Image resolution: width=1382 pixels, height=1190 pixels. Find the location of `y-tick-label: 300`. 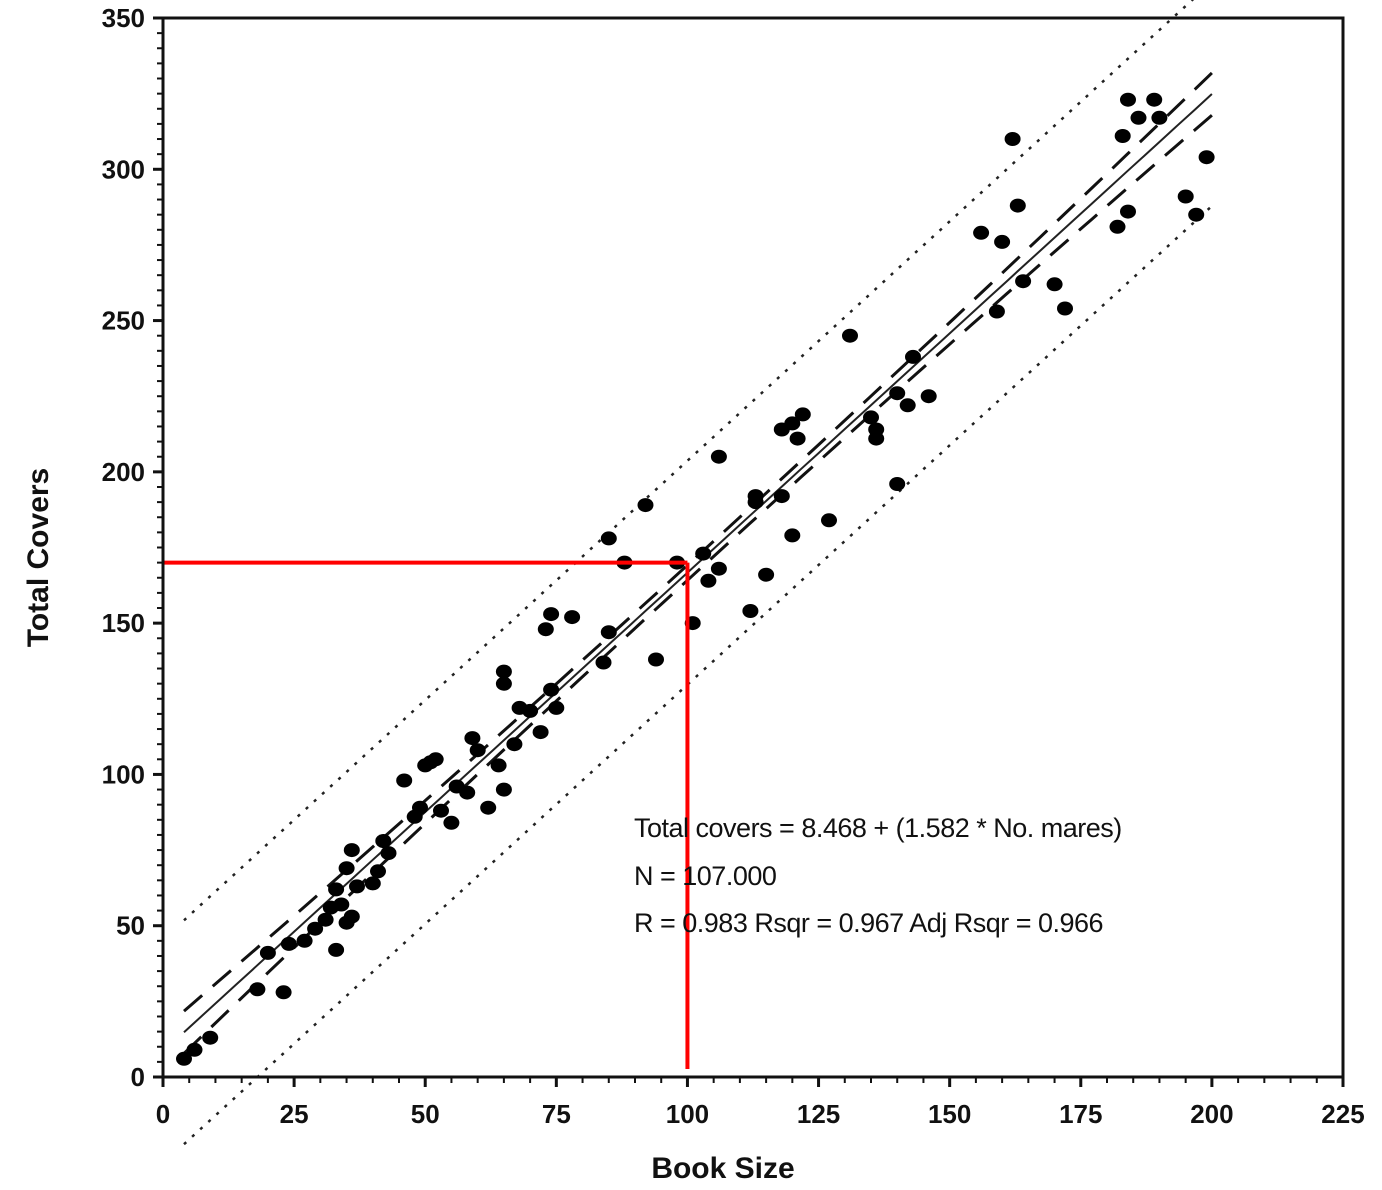

y-tick-label: 300 is located at coordinates (123, 169).